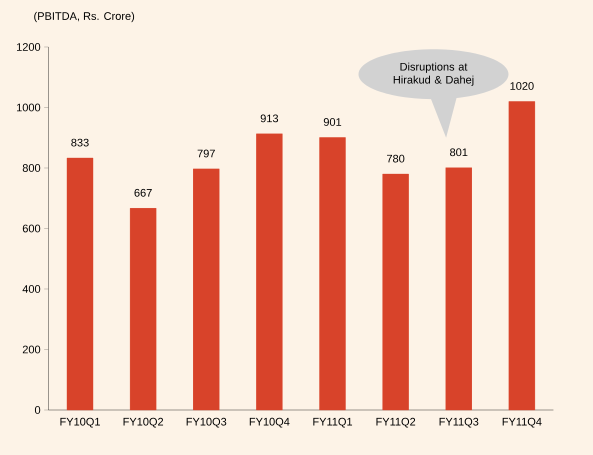 The image size is (593, 455). What do you see at coordinates (459, 423) in the screenshot?
I see `x-tick-label: FY11Q3` at bounding box center [459, 423].